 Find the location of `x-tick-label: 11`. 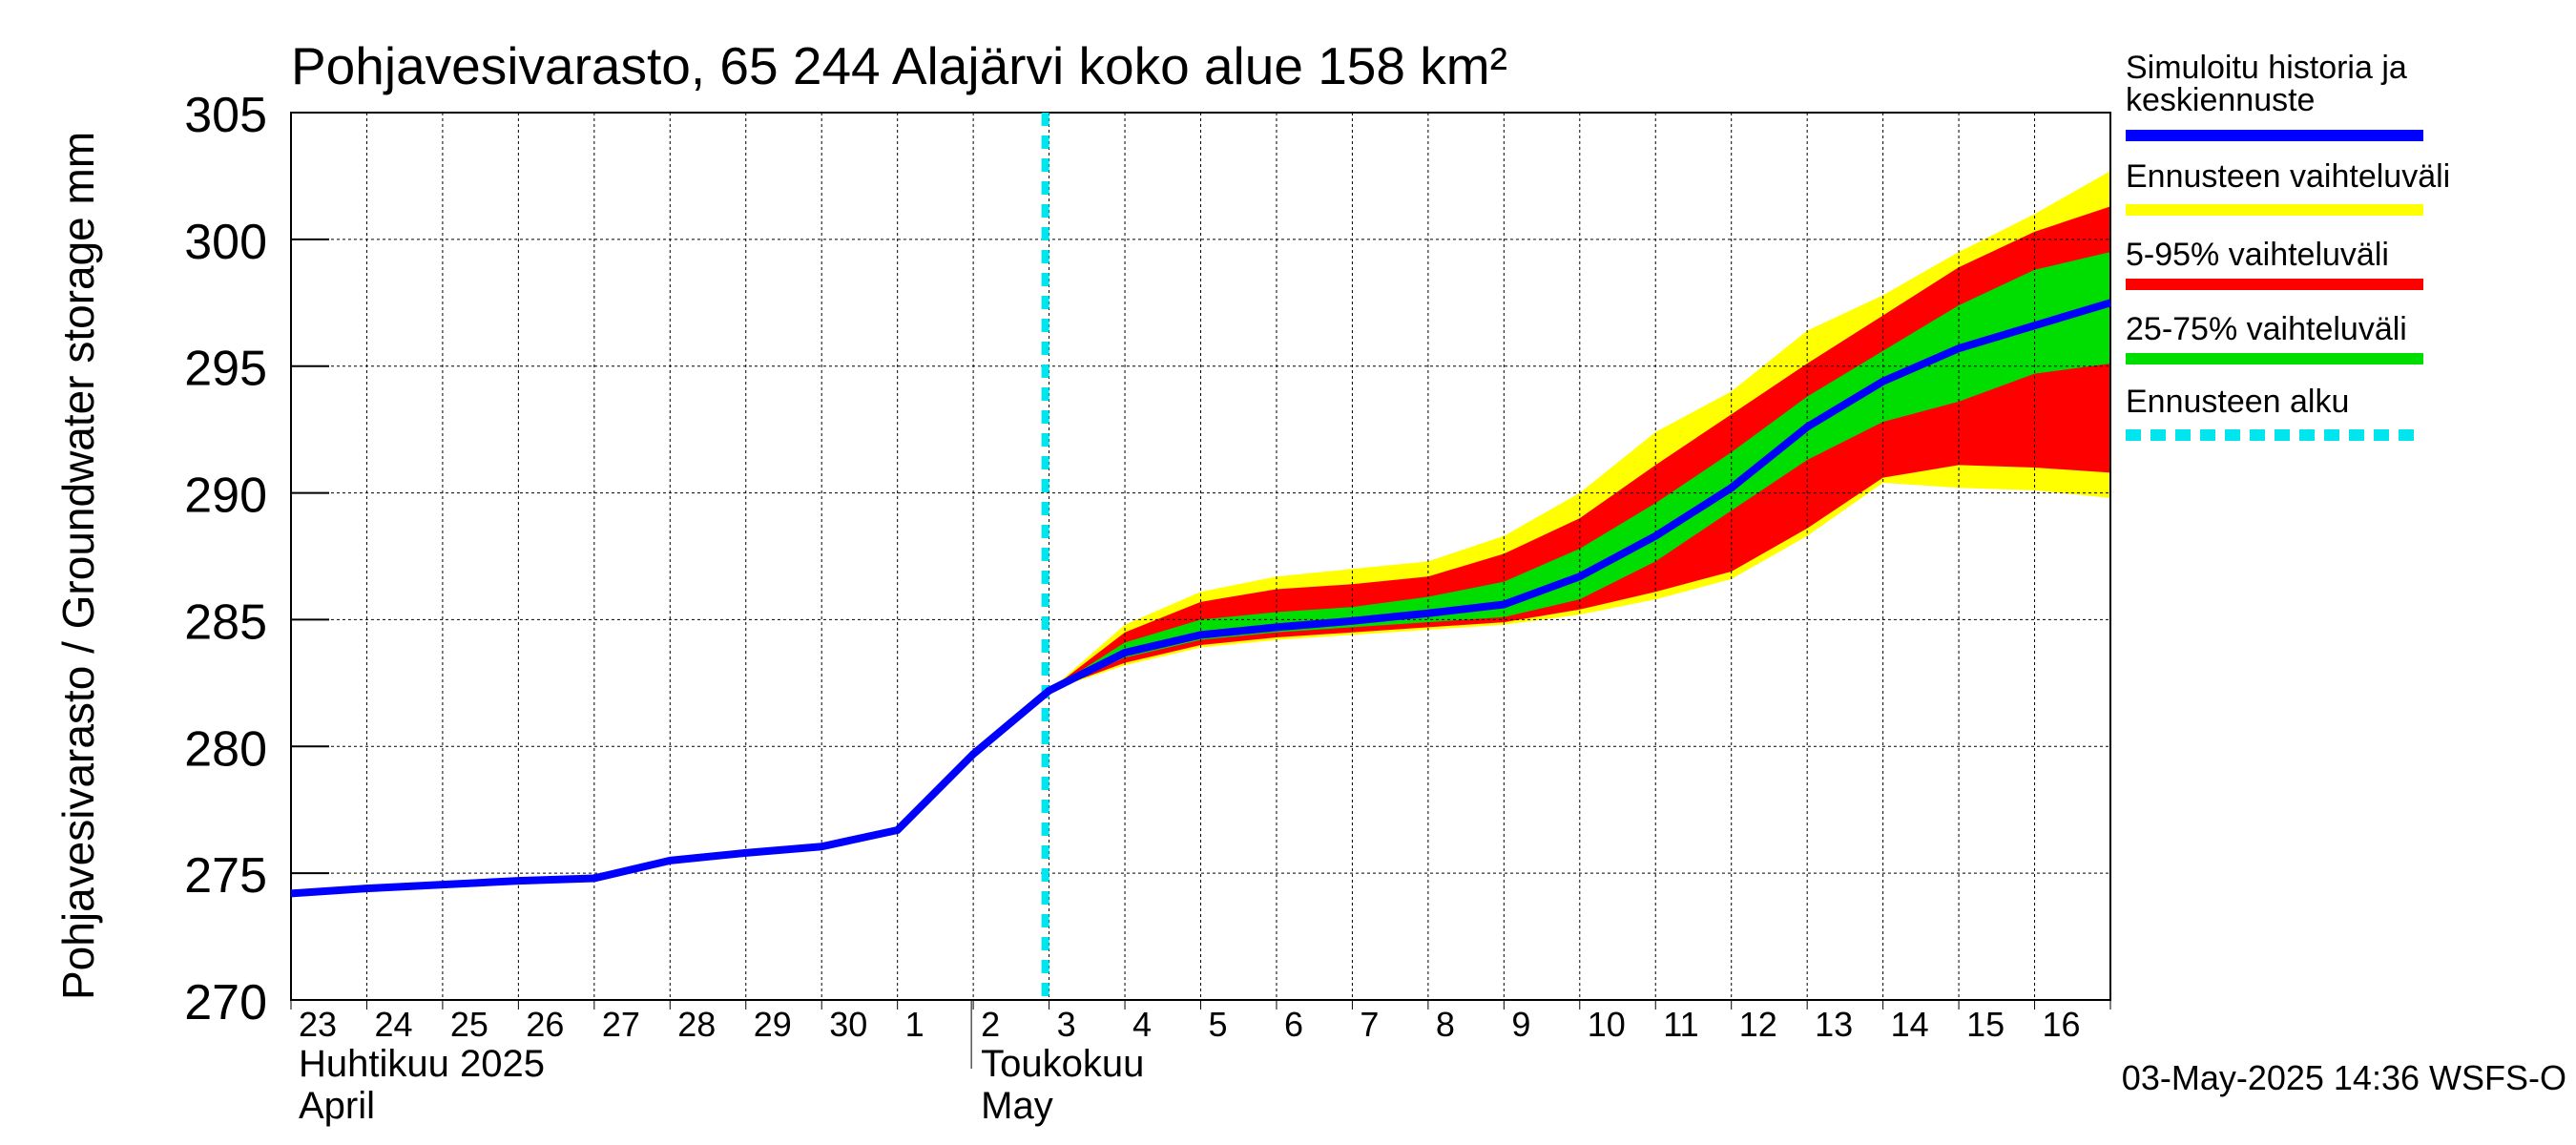

x-tick-label: 11 is located at coordinates (1680, 1025).